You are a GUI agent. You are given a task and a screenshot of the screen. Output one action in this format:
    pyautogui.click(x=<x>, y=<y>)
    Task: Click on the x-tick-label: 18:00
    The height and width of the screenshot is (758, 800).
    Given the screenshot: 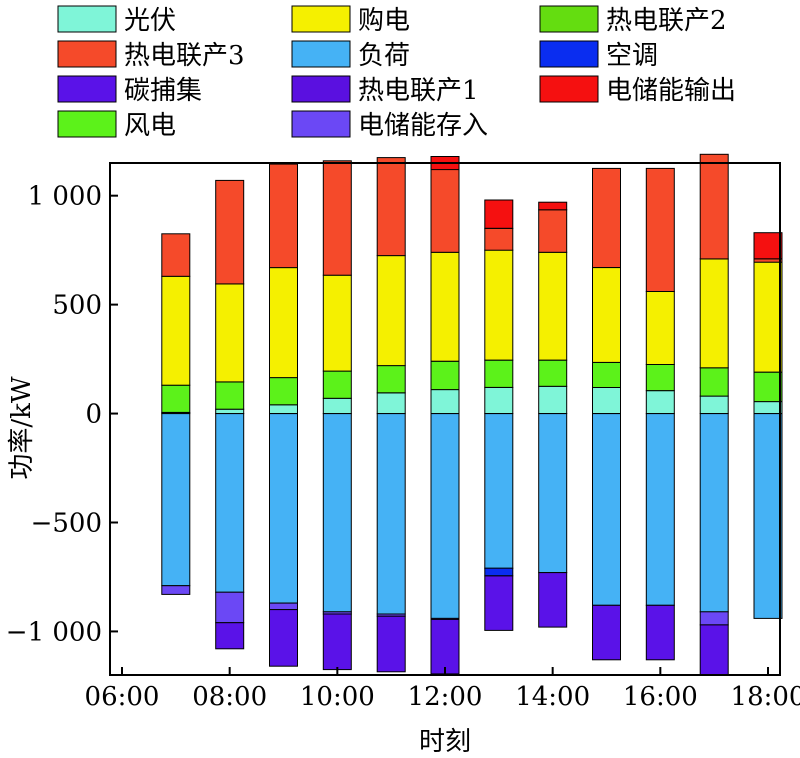 What is the action you would take?
    pyautogui.click(x=765, y=697)
    